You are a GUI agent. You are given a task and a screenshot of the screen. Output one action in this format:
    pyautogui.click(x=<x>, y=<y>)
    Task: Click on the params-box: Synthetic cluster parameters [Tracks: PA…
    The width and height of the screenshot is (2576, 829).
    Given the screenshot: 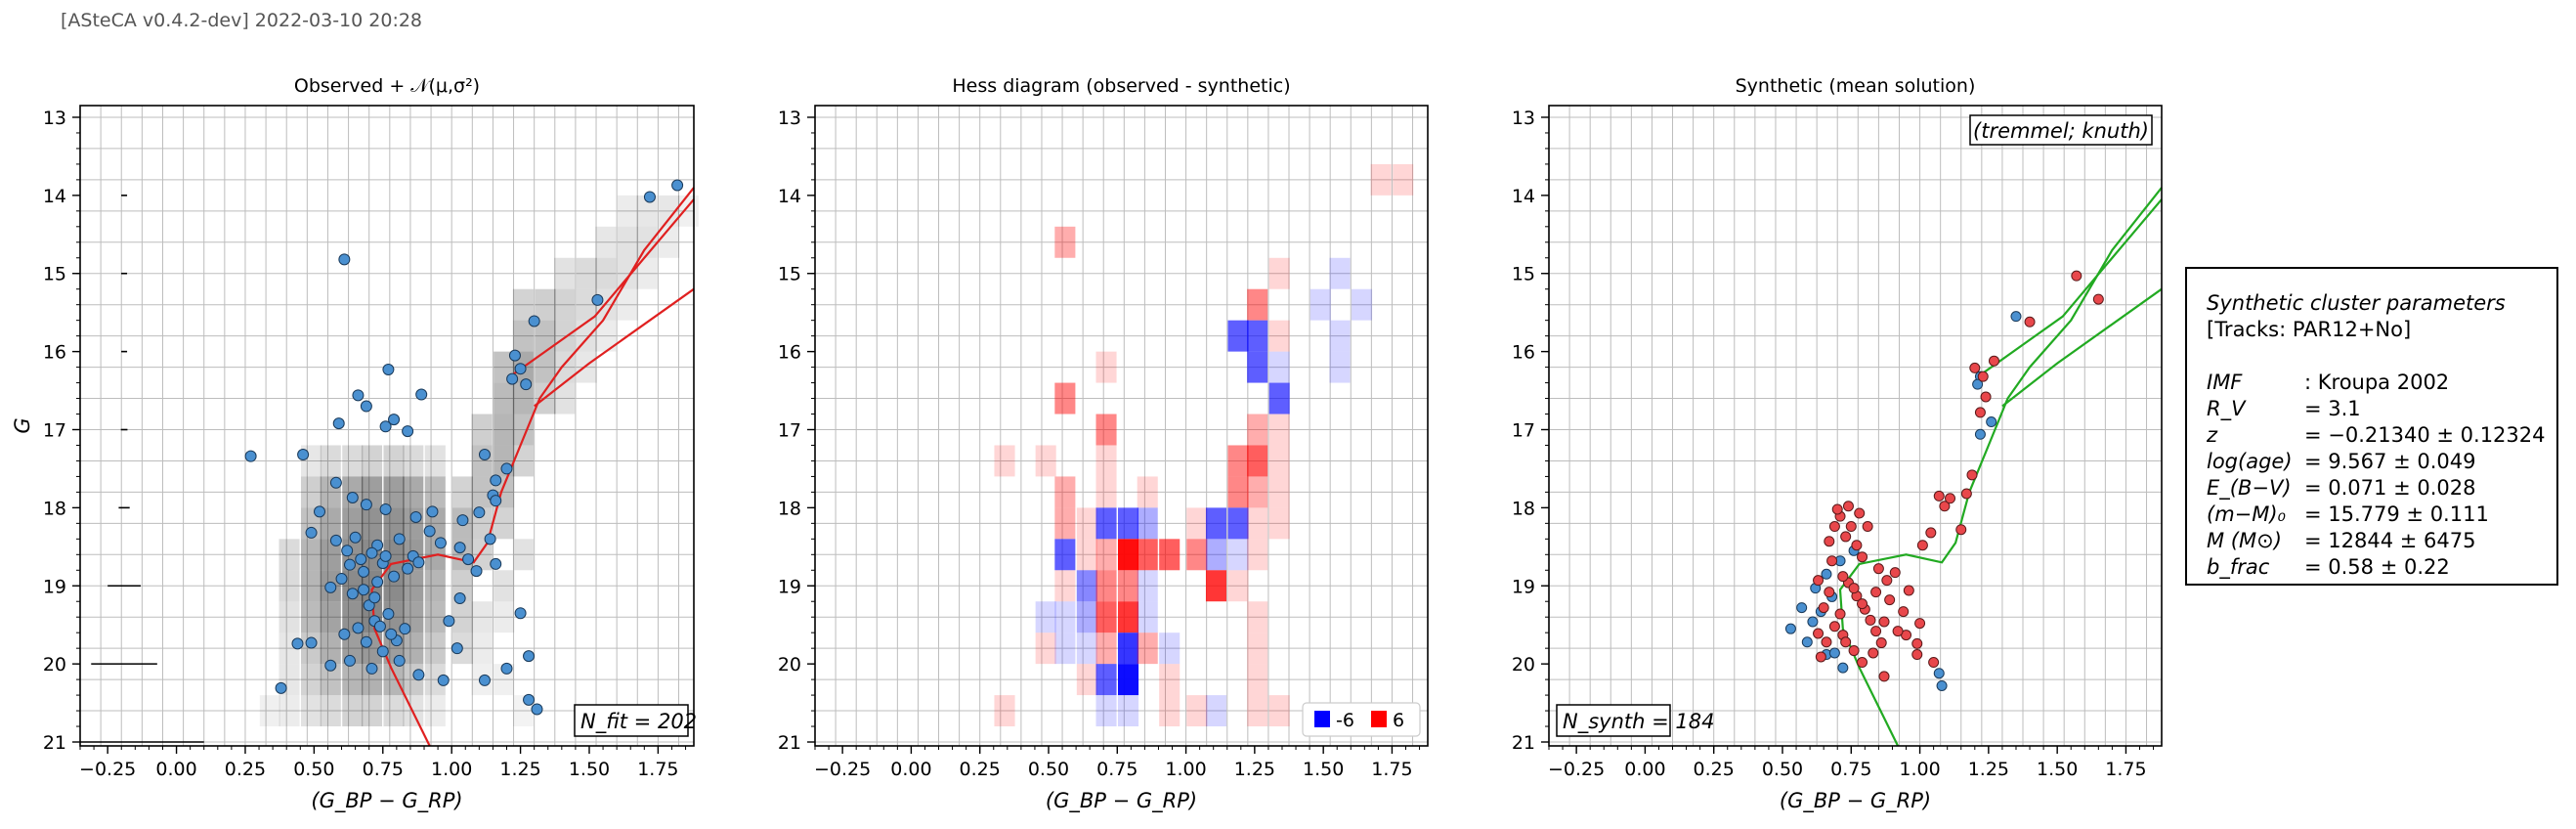 What is the action you would take?
    pyautogui.click(x=2372, y=426)
    